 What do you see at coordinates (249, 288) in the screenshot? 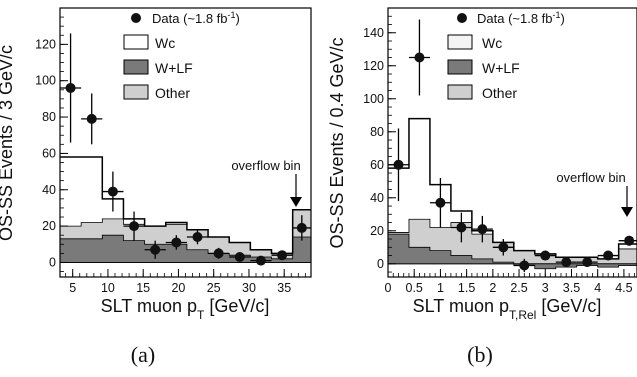
I see `x-tick-label: 30` at bounding box center [249, 288].